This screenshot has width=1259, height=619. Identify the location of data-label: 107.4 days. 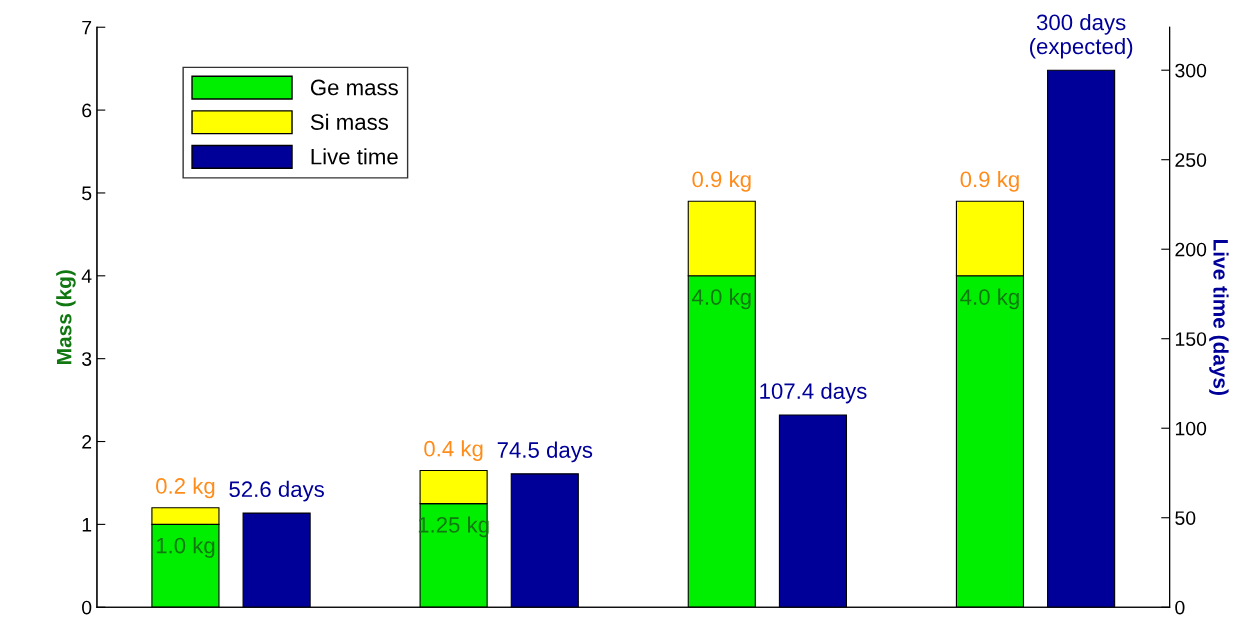
(813, 393).